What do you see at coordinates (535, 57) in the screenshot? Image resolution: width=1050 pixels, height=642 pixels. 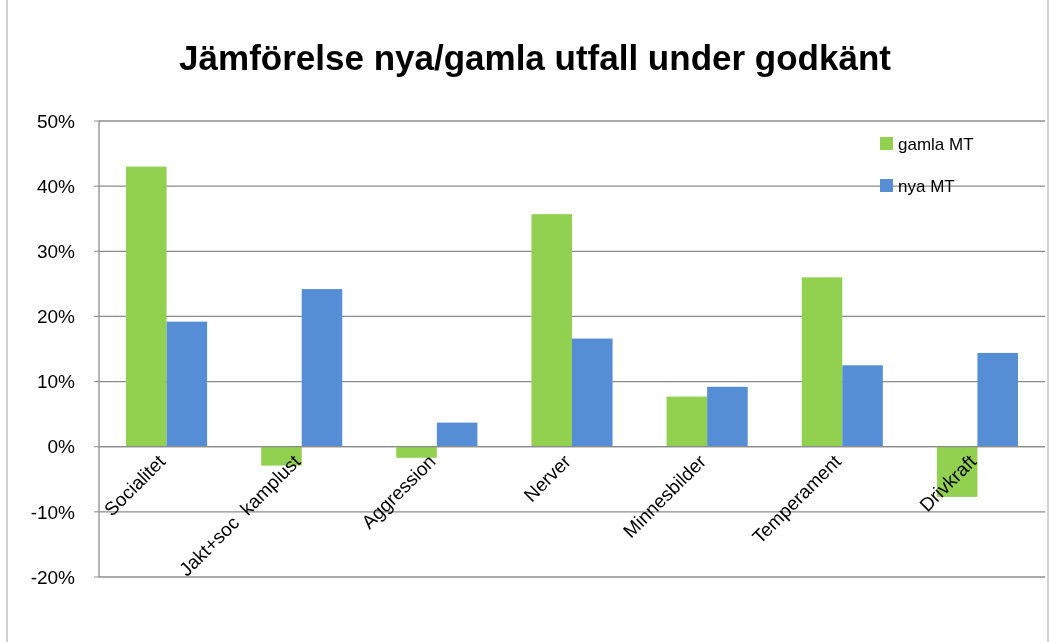 I see `chart-title: Jämförelse nya/gamla utfall under godkänt` at bounding box center [535, 57].